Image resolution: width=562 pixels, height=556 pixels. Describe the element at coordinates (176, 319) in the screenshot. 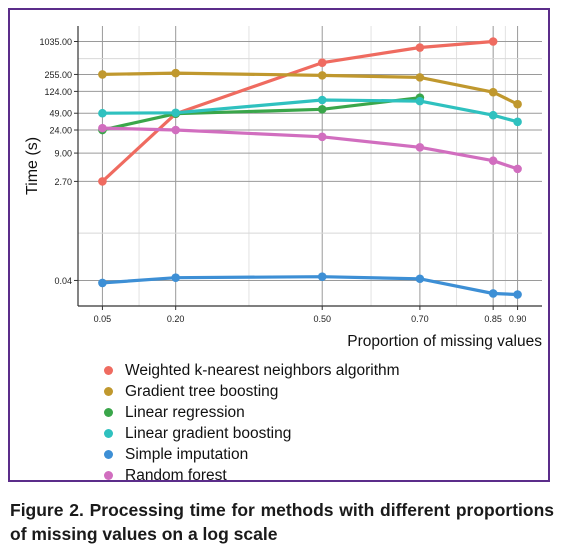

I see `x-tick-label: 0.20` at that location.